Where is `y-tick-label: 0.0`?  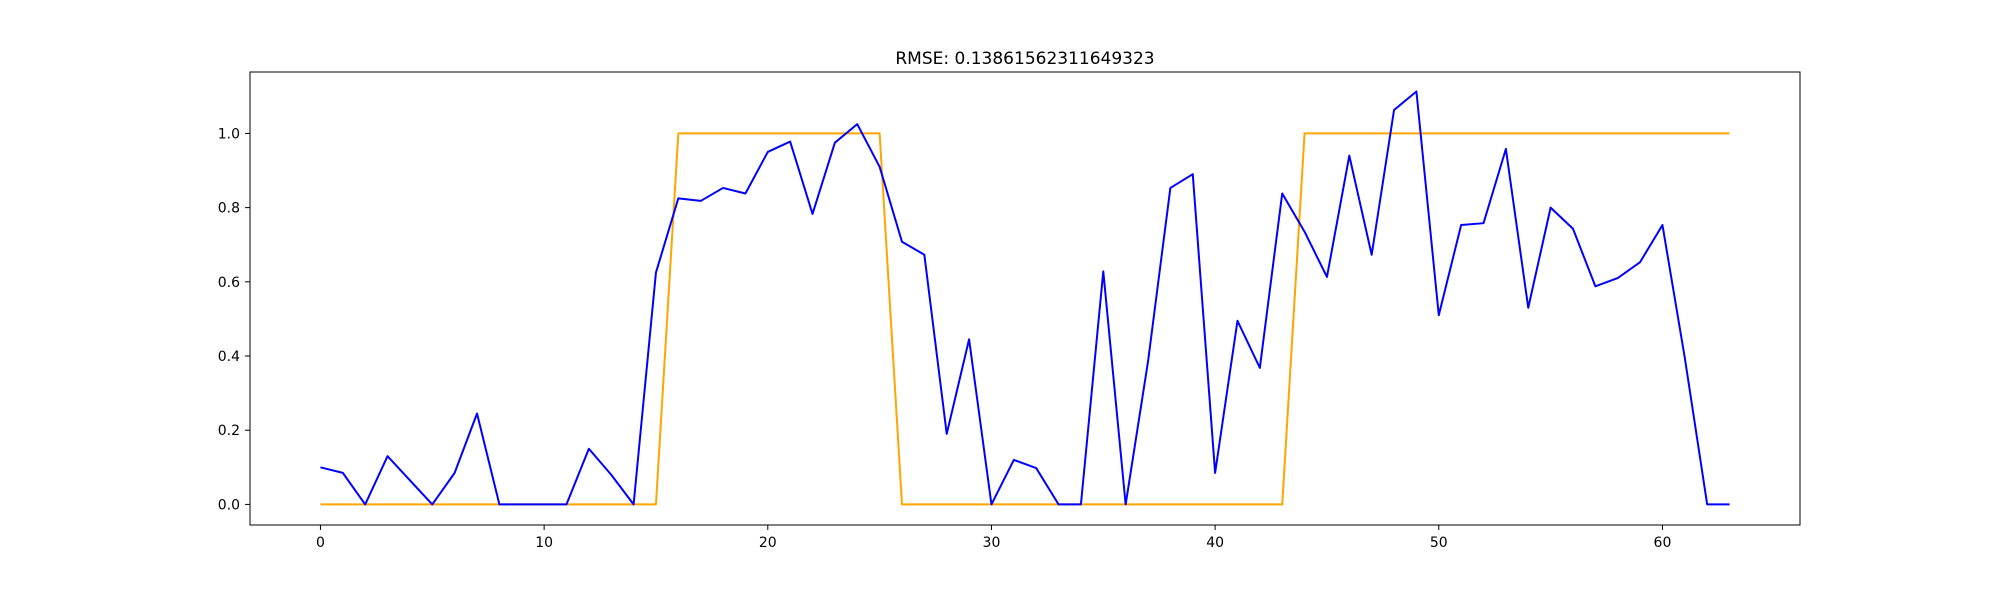
y-tick-label: 0.0 is located at coordinates (229, 505).